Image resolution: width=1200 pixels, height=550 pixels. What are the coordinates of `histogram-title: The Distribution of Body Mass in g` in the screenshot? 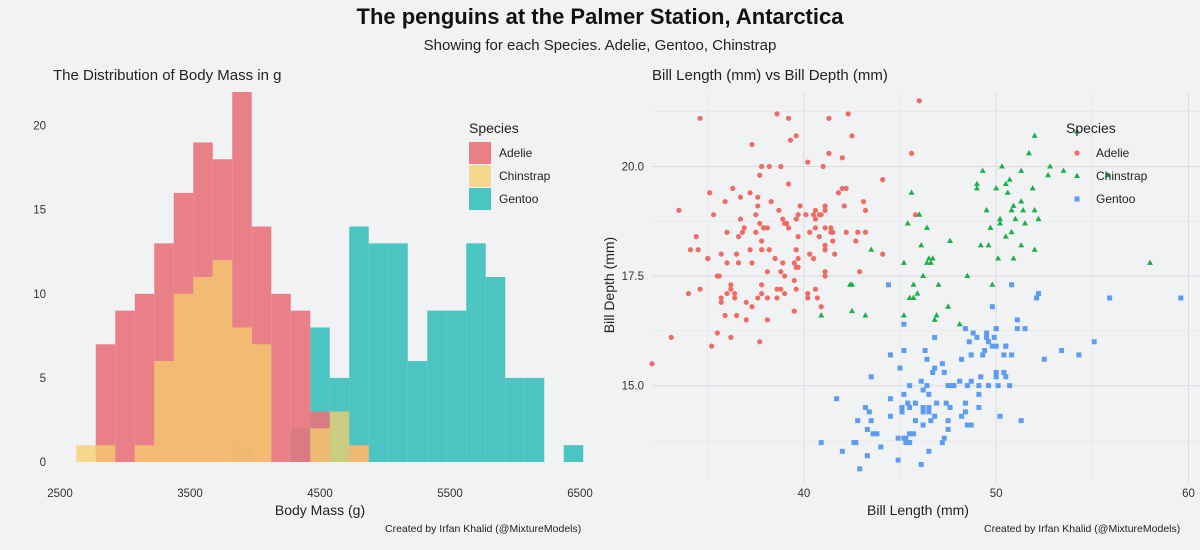 It's located at (167, 75).